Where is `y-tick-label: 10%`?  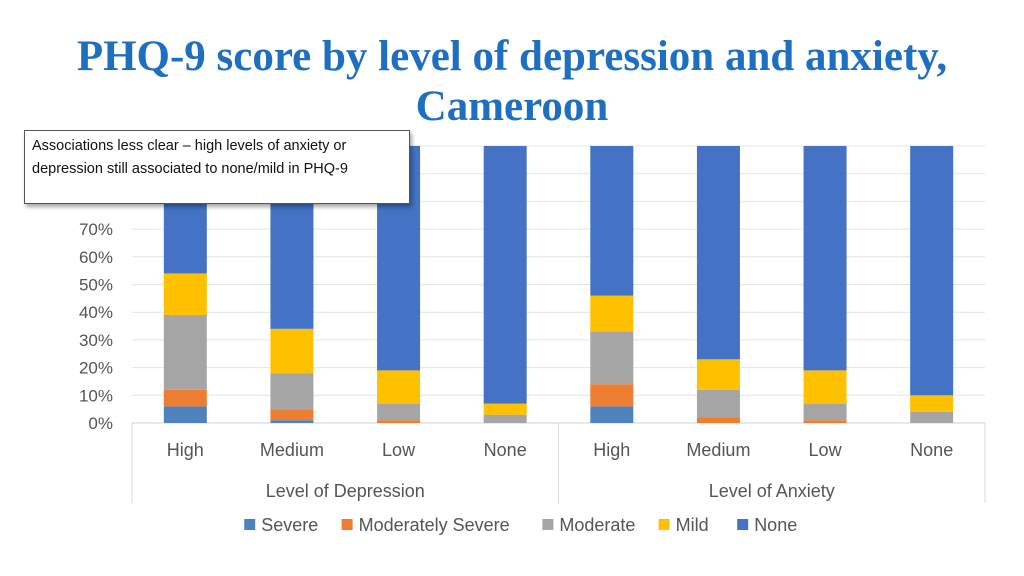 y-tick-label: 10% is located at coordinates (96, 395).